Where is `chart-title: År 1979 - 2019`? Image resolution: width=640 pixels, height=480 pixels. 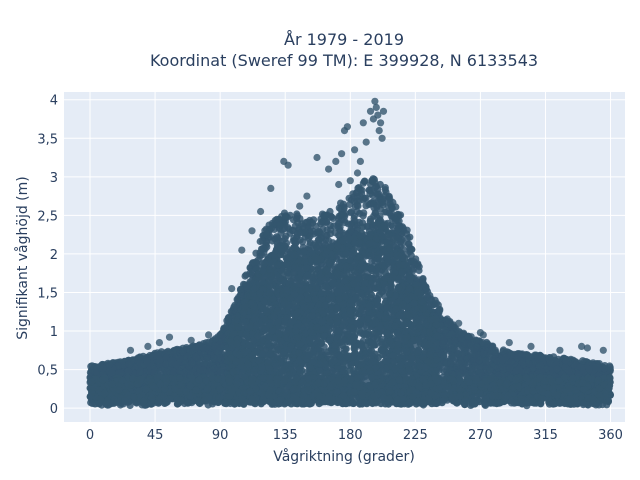 chart-title: År 1979 - 2019 is located at coordinates (344, 39).